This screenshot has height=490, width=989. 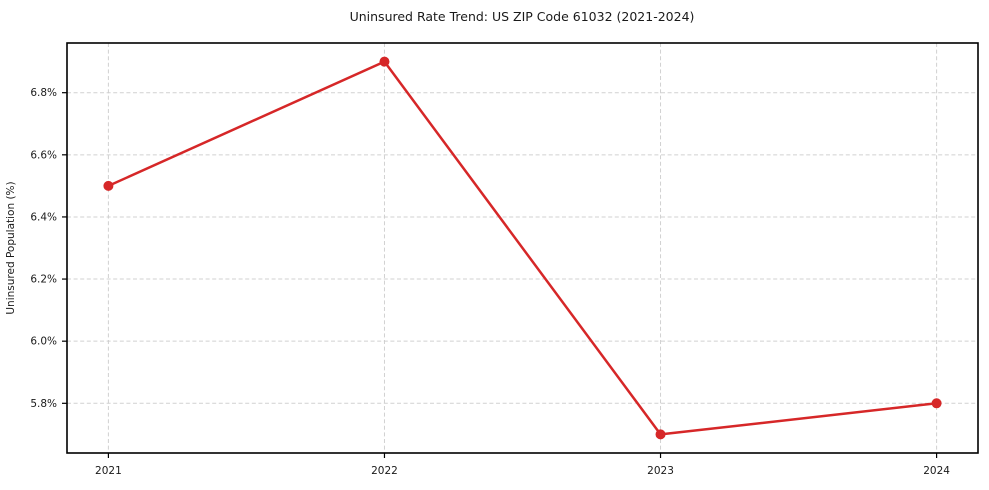 I want to click on x-tick-label: 2022, so click(x=384, y=471).